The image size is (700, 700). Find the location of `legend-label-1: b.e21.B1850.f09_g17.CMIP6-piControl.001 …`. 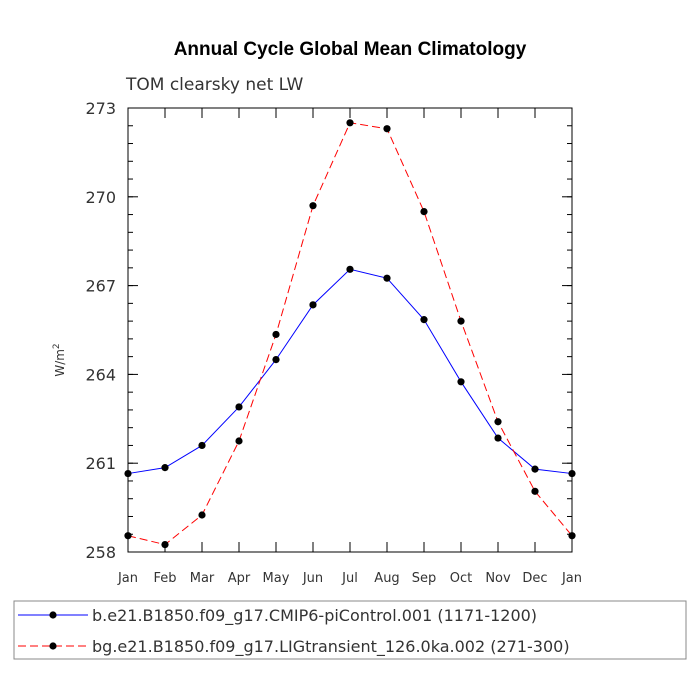

legend-label-1: b.e21.B1850.f09_g17.CMIP6-piControl.001 … is located at coordinates (314, 616).